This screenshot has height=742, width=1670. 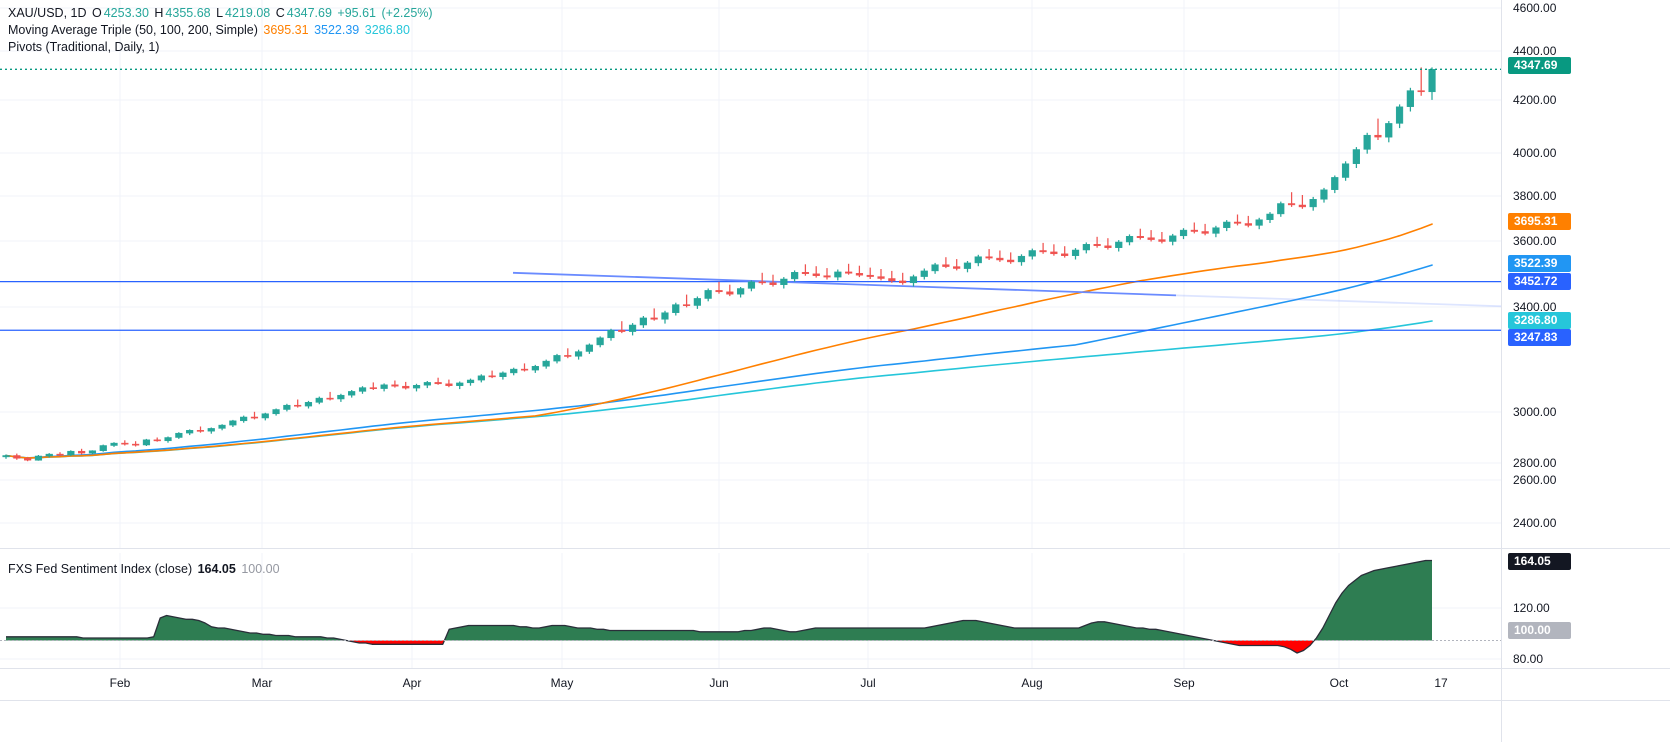 I want to click on time-axis-tick-5: Jul, so click(x=868, y=683).